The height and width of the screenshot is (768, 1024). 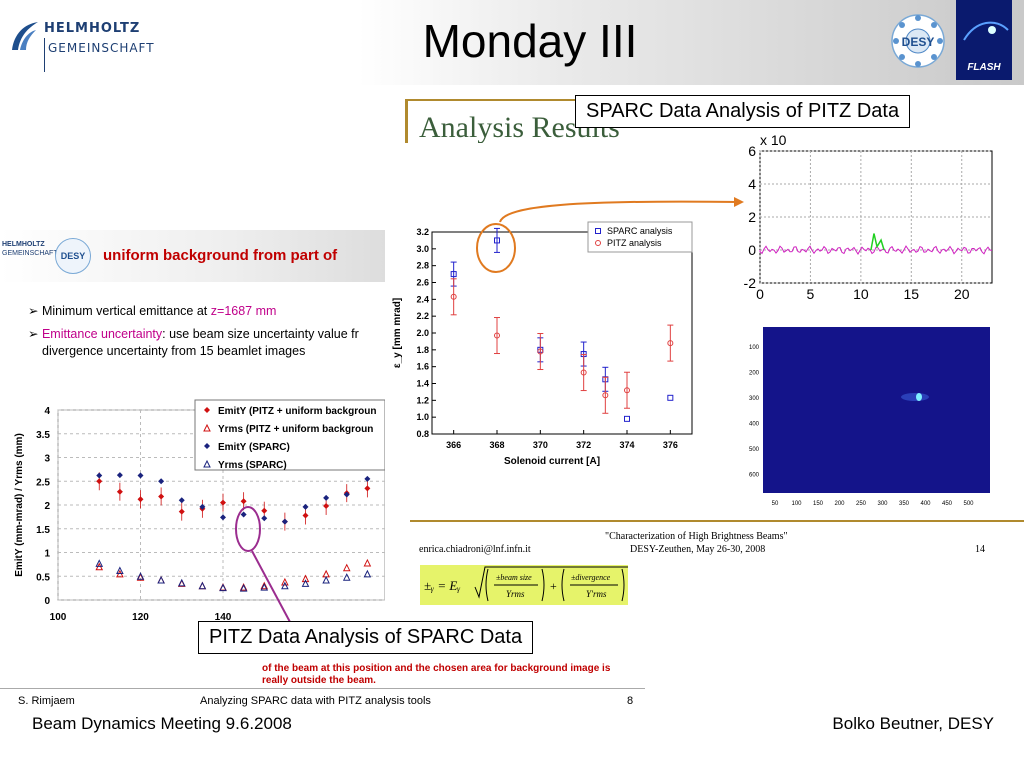 I want to click on org-name-1: HELMHOLTZ, so click(x=92, y=28).